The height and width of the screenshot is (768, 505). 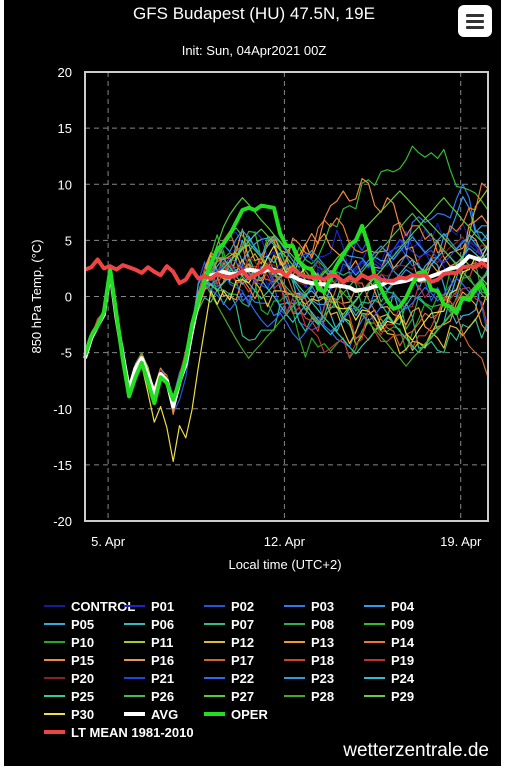 I want to click on legend-item: P28, so click(x=309, y=696).